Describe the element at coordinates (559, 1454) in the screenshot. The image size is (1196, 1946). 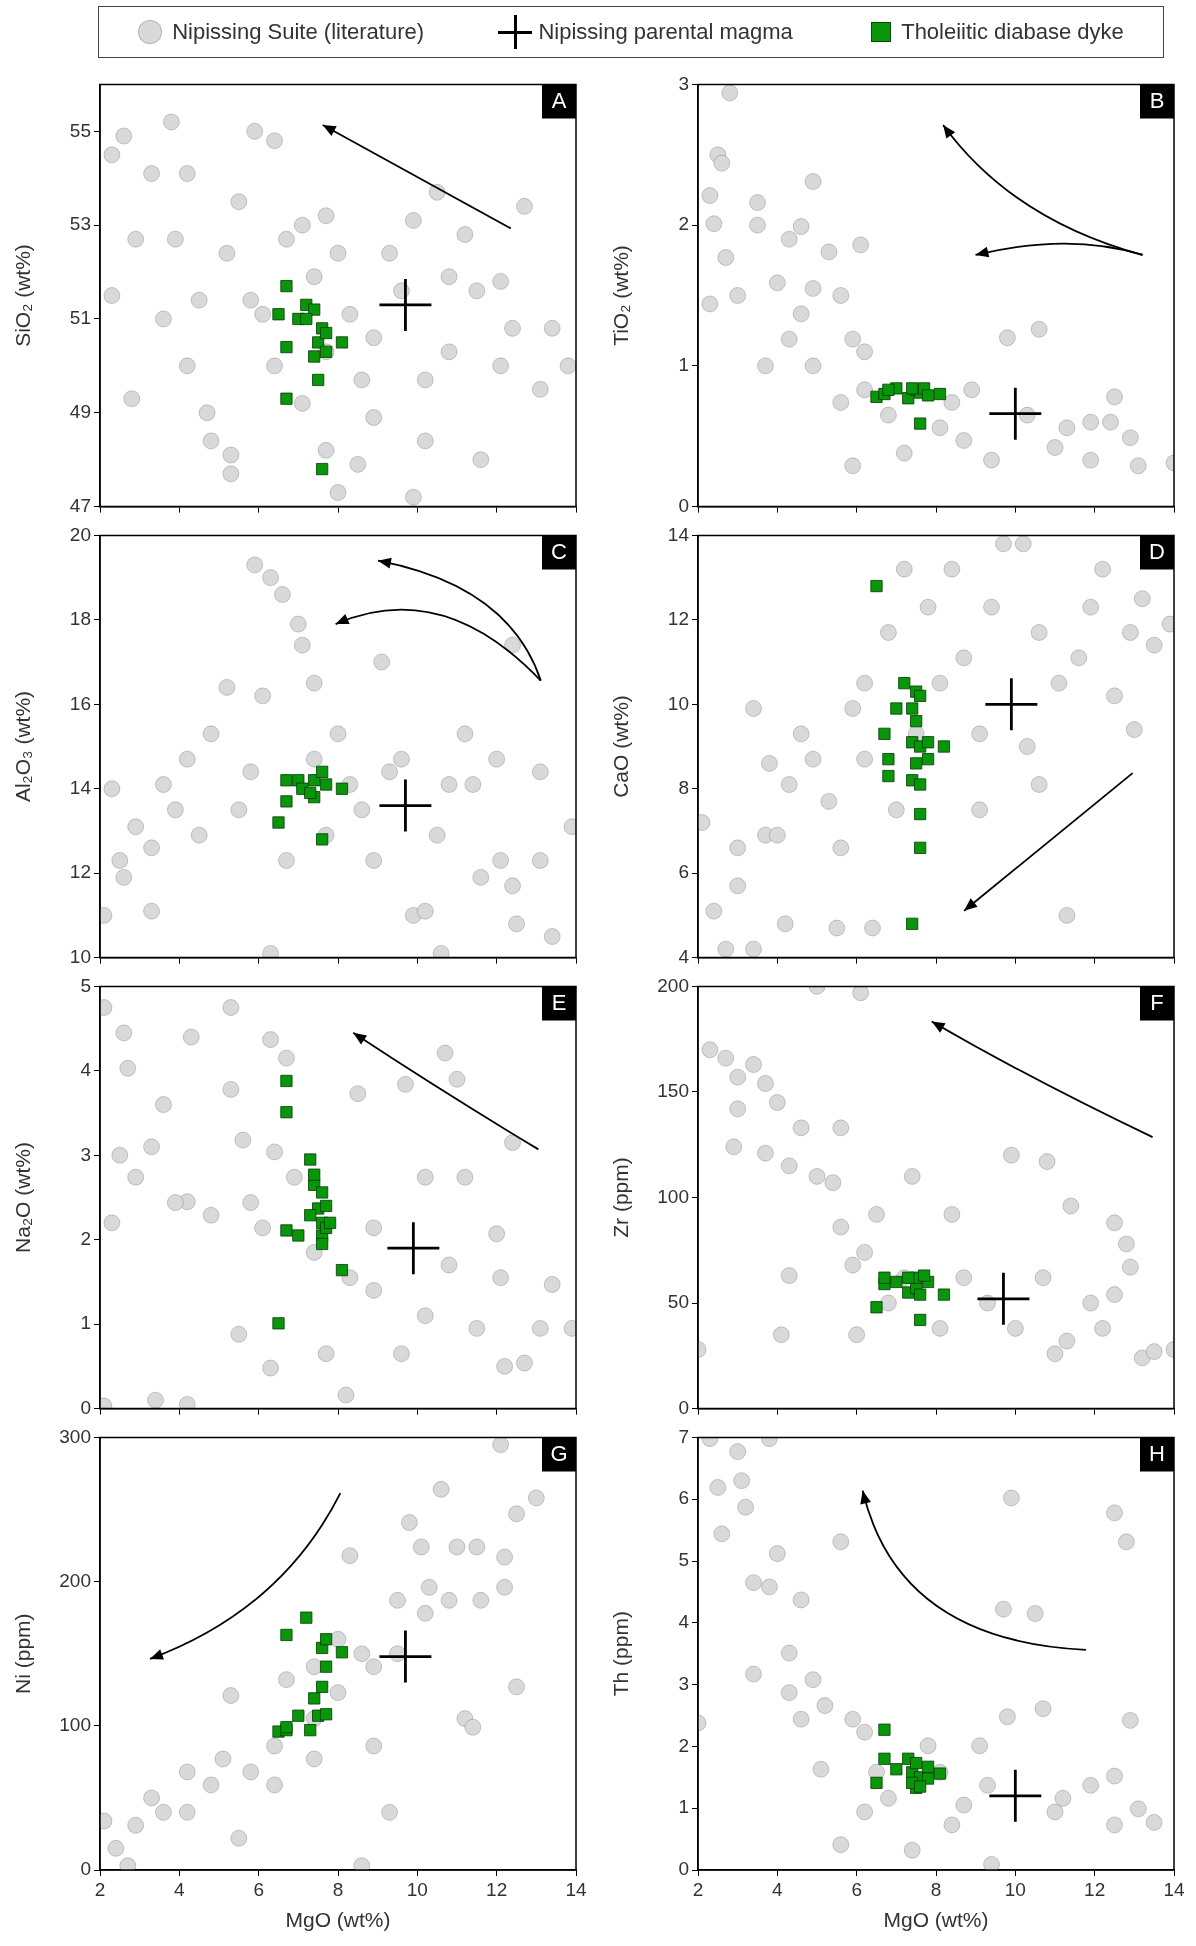
I see `annotation: G` at that location.